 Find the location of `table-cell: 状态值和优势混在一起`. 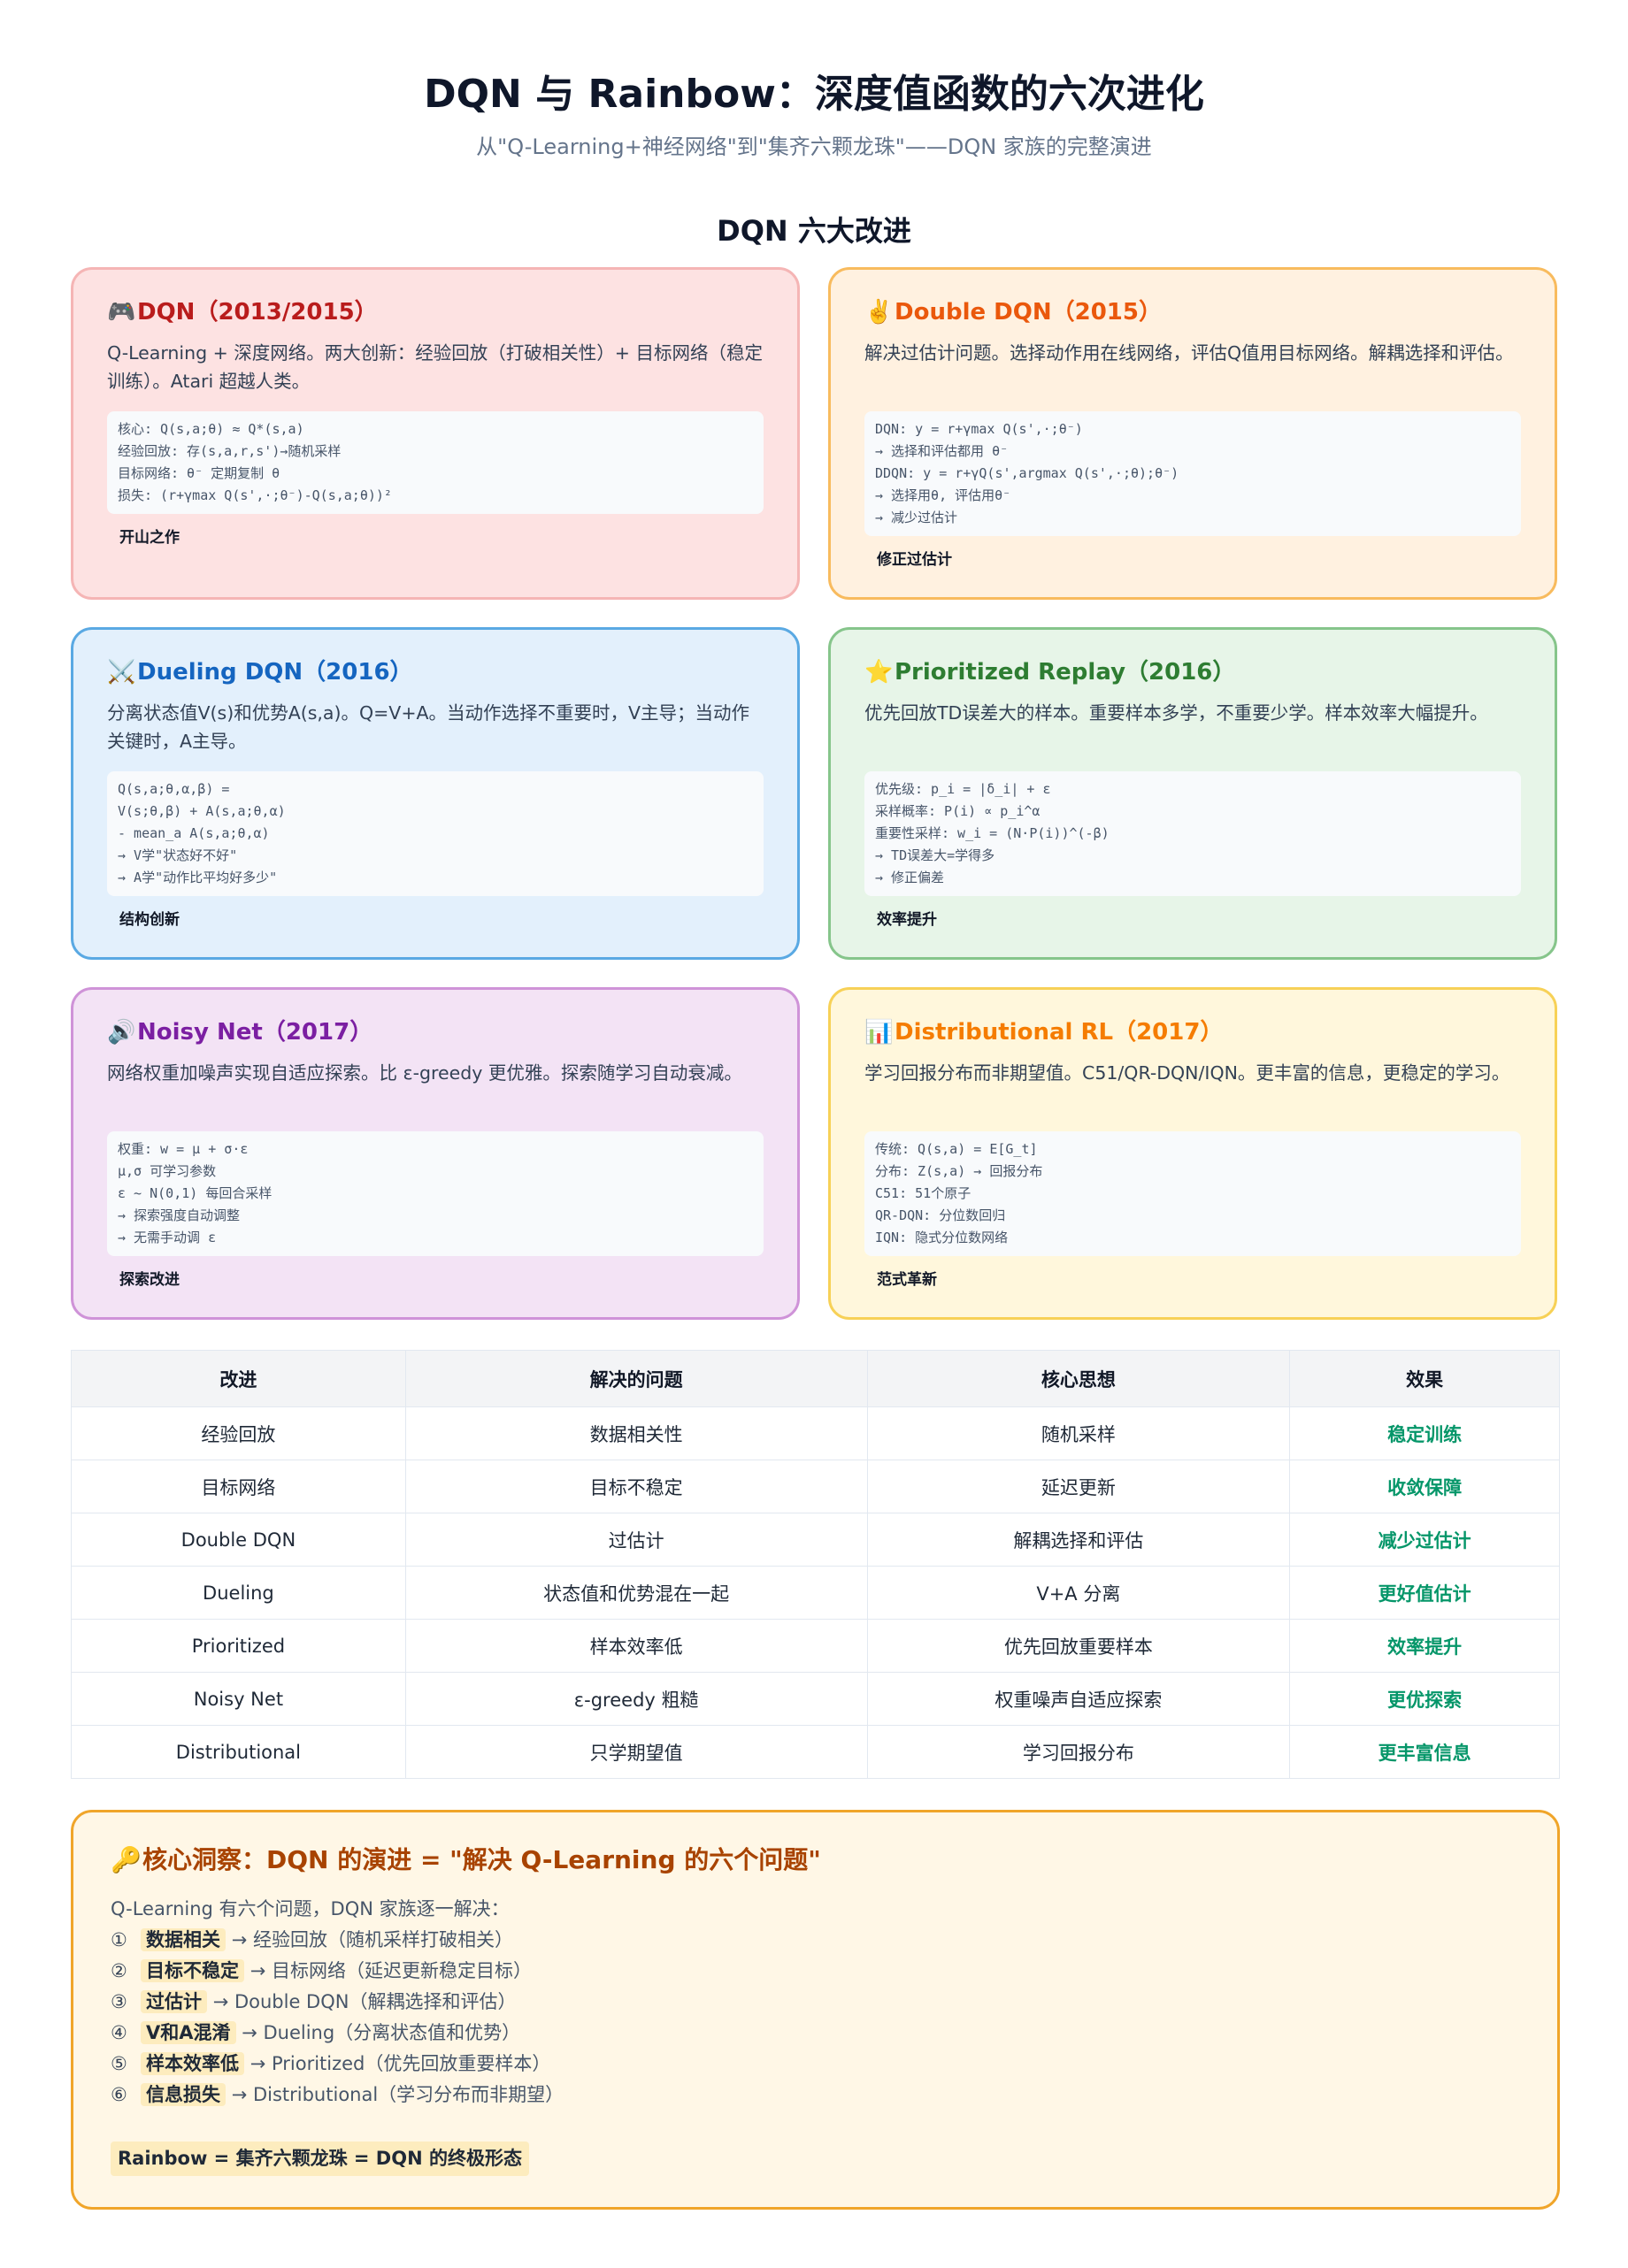

table-cell: 状态值和优势混在一起 is located at coordinates (636, 1593).